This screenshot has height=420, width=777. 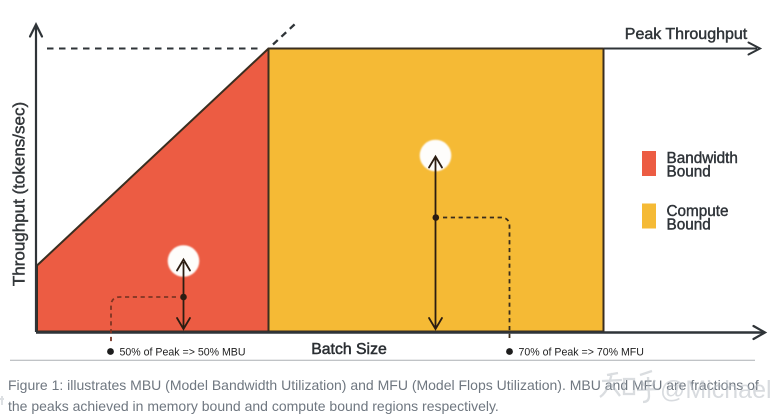 I want to click on svg-text: Batch Size, so click(x=349, y=349).